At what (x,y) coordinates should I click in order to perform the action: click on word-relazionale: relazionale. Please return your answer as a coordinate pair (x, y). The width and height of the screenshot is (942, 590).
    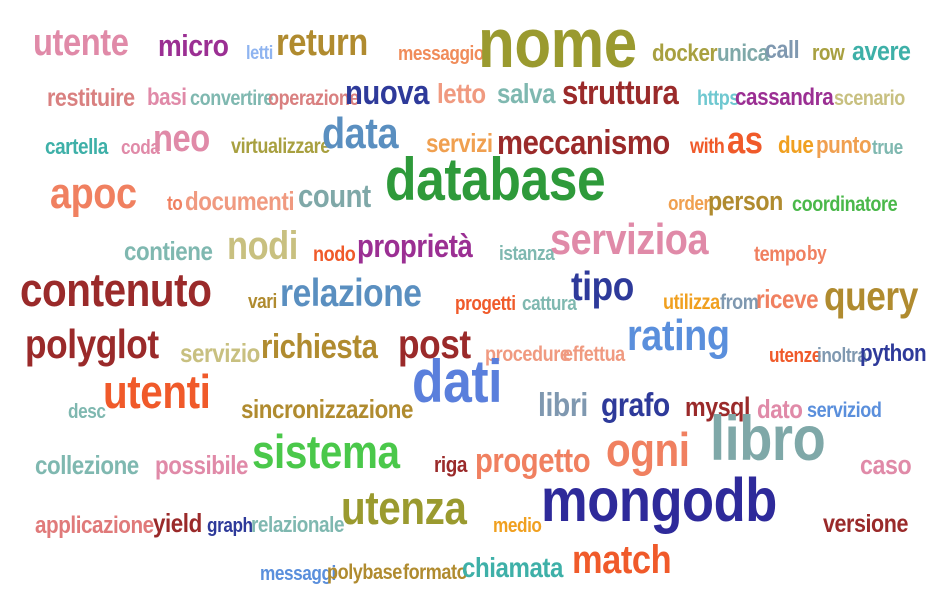
    Looking at the image, I should click on (298, 524).